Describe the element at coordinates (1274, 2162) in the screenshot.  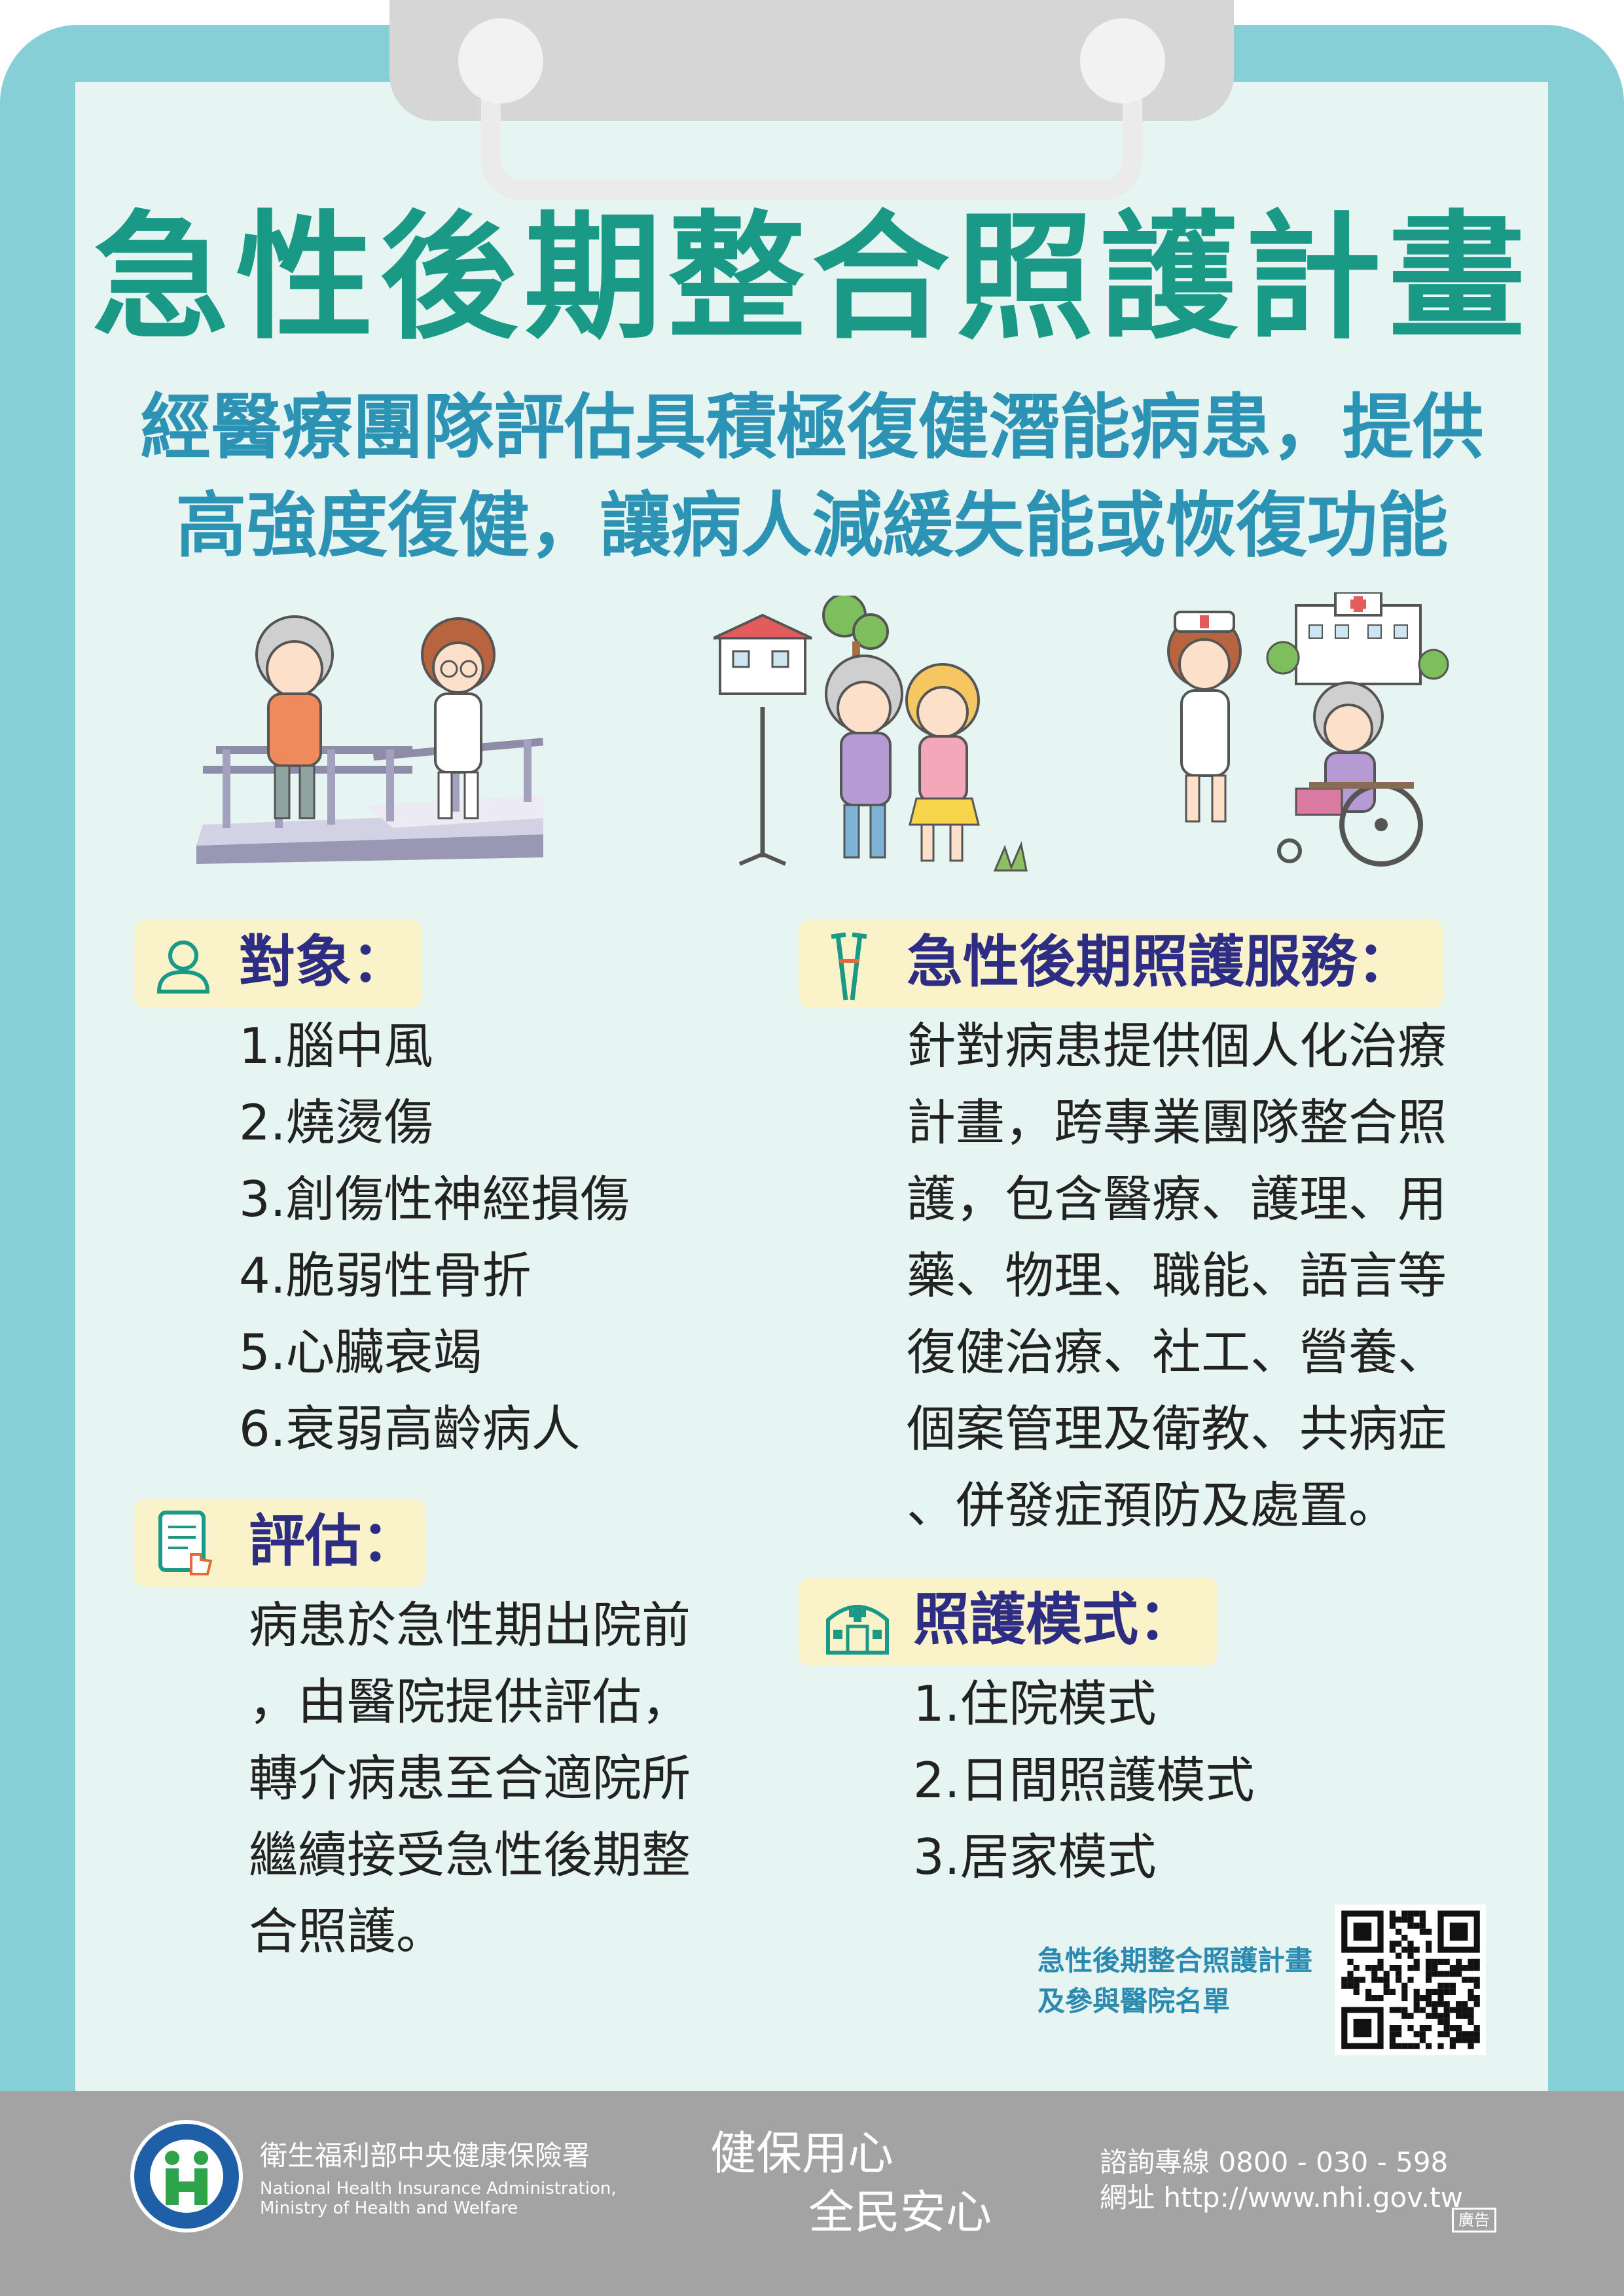
I see `hotline: 諮詢專線 0800 - 030 - 598` at that location.